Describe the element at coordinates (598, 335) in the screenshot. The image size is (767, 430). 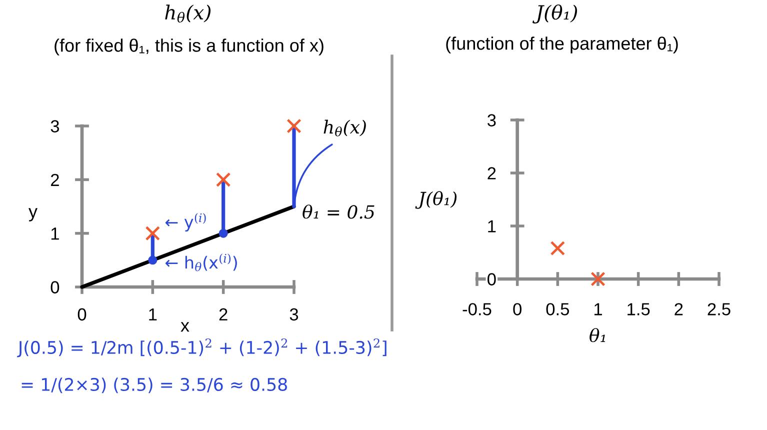
I see `x-axis-title: θ₁` at that location.